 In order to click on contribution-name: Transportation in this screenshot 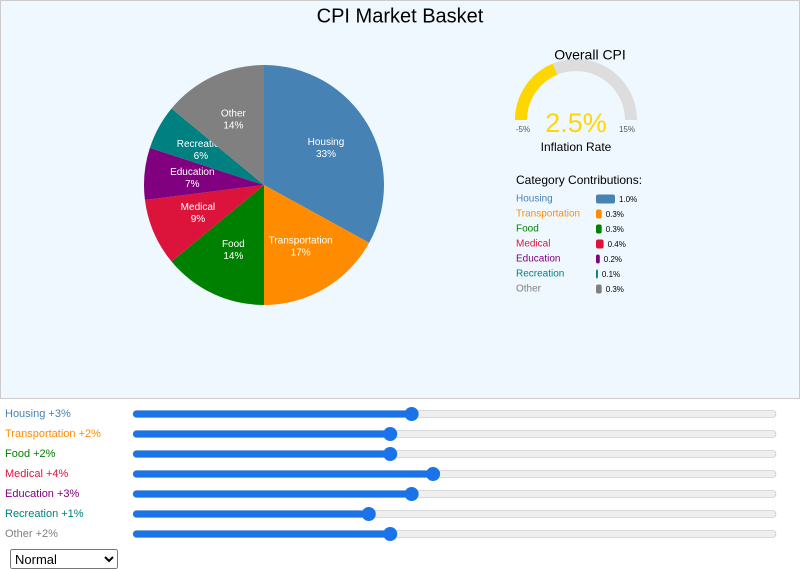, I will do `click(548, 214)`.